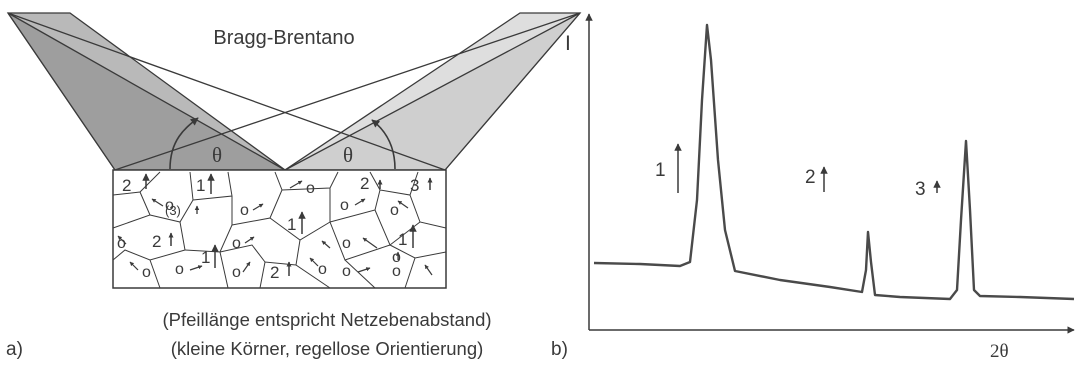 The height and width of the screenshot is (365, 1079). I want to click on grain-label: 3, so click(414, 185).